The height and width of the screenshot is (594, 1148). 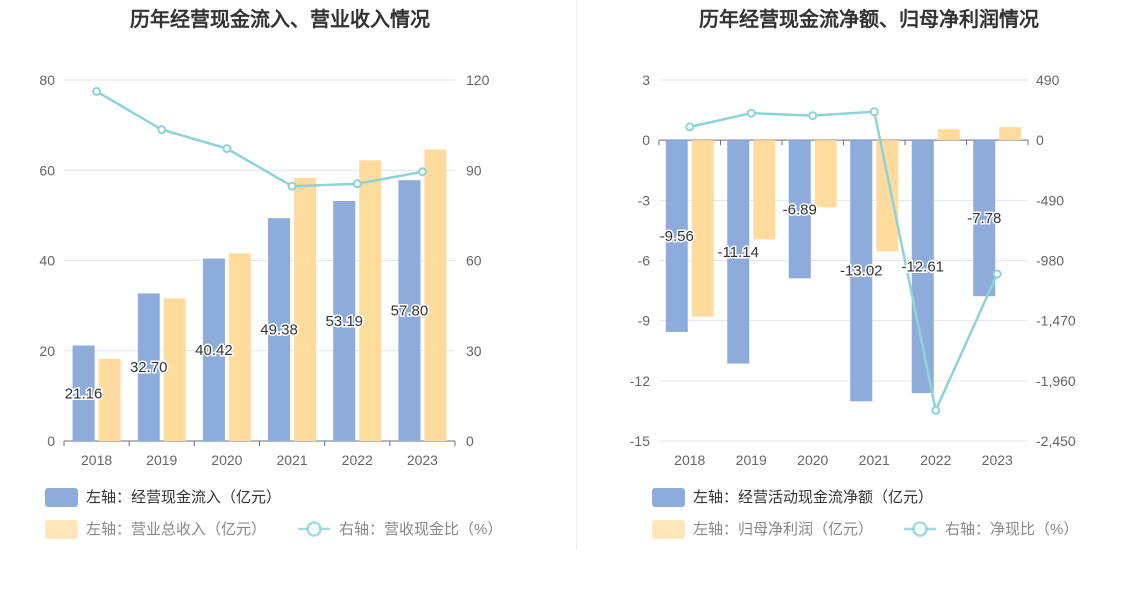 What do you see at coordinates (176, 529) in the screenshot?
I see `legend-label: 左轴：营业总收入（亿元）` at bounding box center [176, 529].